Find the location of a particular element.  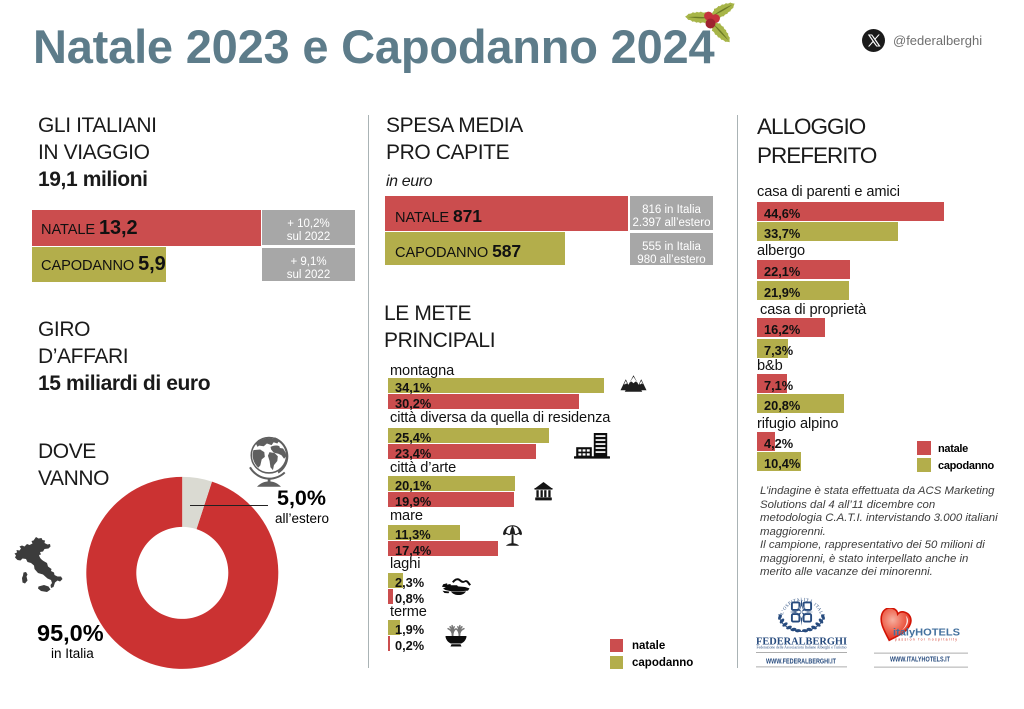

svg-text: passion for hospitality is located at coordinates (926, 640).